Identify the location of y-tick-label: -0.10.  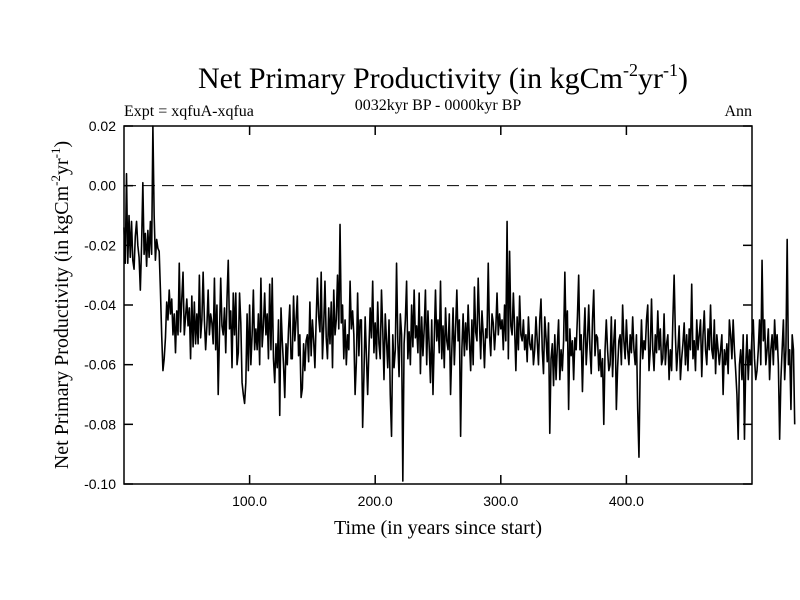
(100, 484).